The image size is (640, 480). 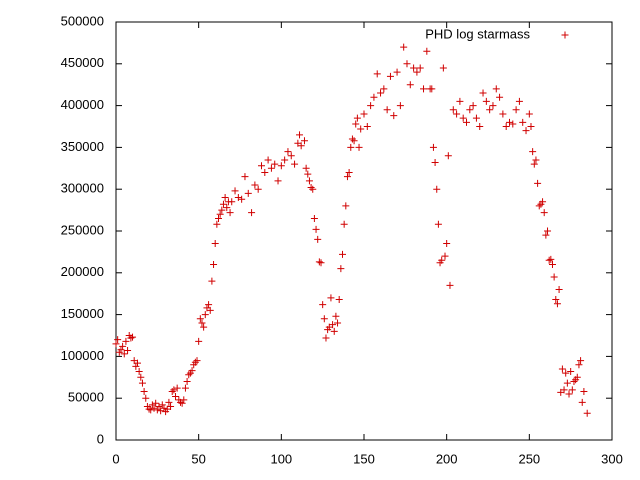 I want to click on x-tick-label: 250, so click(x=529, y=458).